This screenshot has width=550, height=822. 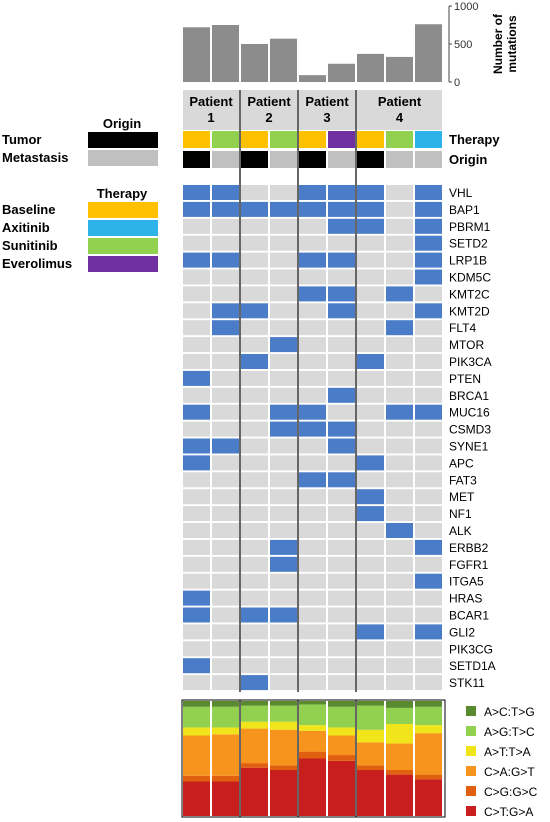 What do you see at coordinates (123, 210) in the screenshot?
I see `therapy-legend-swatch` at bounding box center [123, 210].